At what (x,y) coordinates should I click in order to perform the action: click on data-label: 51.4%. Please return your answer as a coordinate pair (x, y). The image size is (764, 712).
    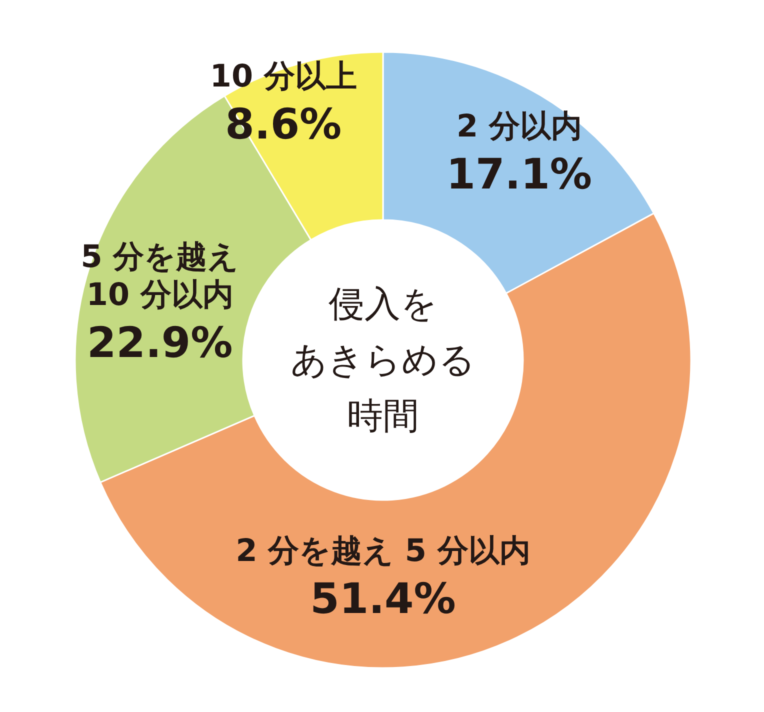
    Looking at the image, I should click on (383, 598).